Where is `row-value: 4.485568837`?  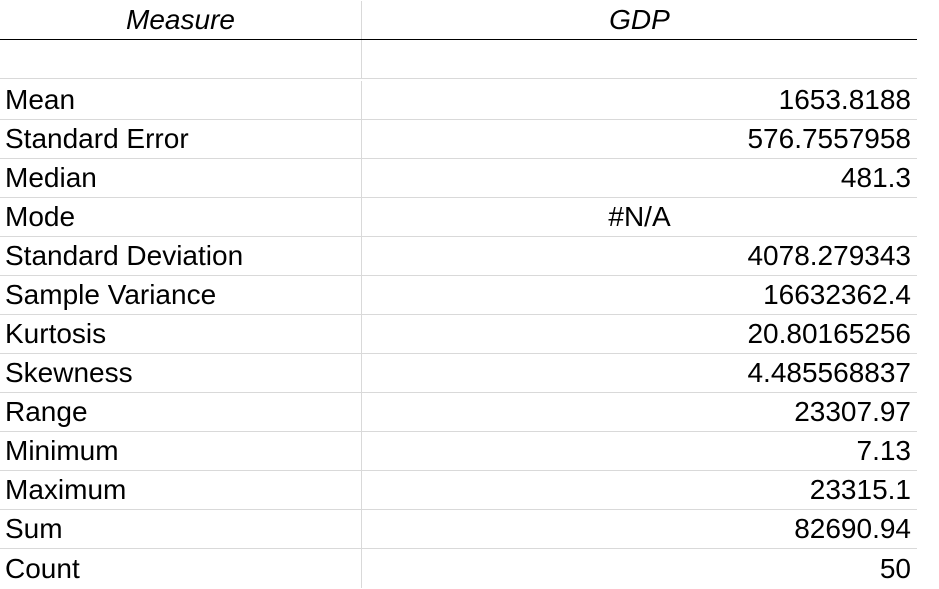
row-value: 4.485568837 is located at coordinates (829, 372).